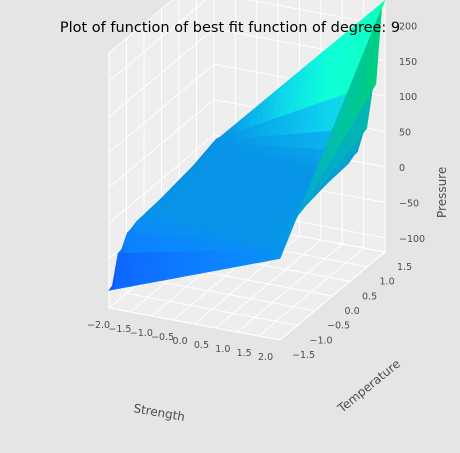 The width and height of the screenshot is (460, 453). Describe the element at coordinates (338, 326) in the screenshot. I see `y-tick-label: −0.5` at that location.